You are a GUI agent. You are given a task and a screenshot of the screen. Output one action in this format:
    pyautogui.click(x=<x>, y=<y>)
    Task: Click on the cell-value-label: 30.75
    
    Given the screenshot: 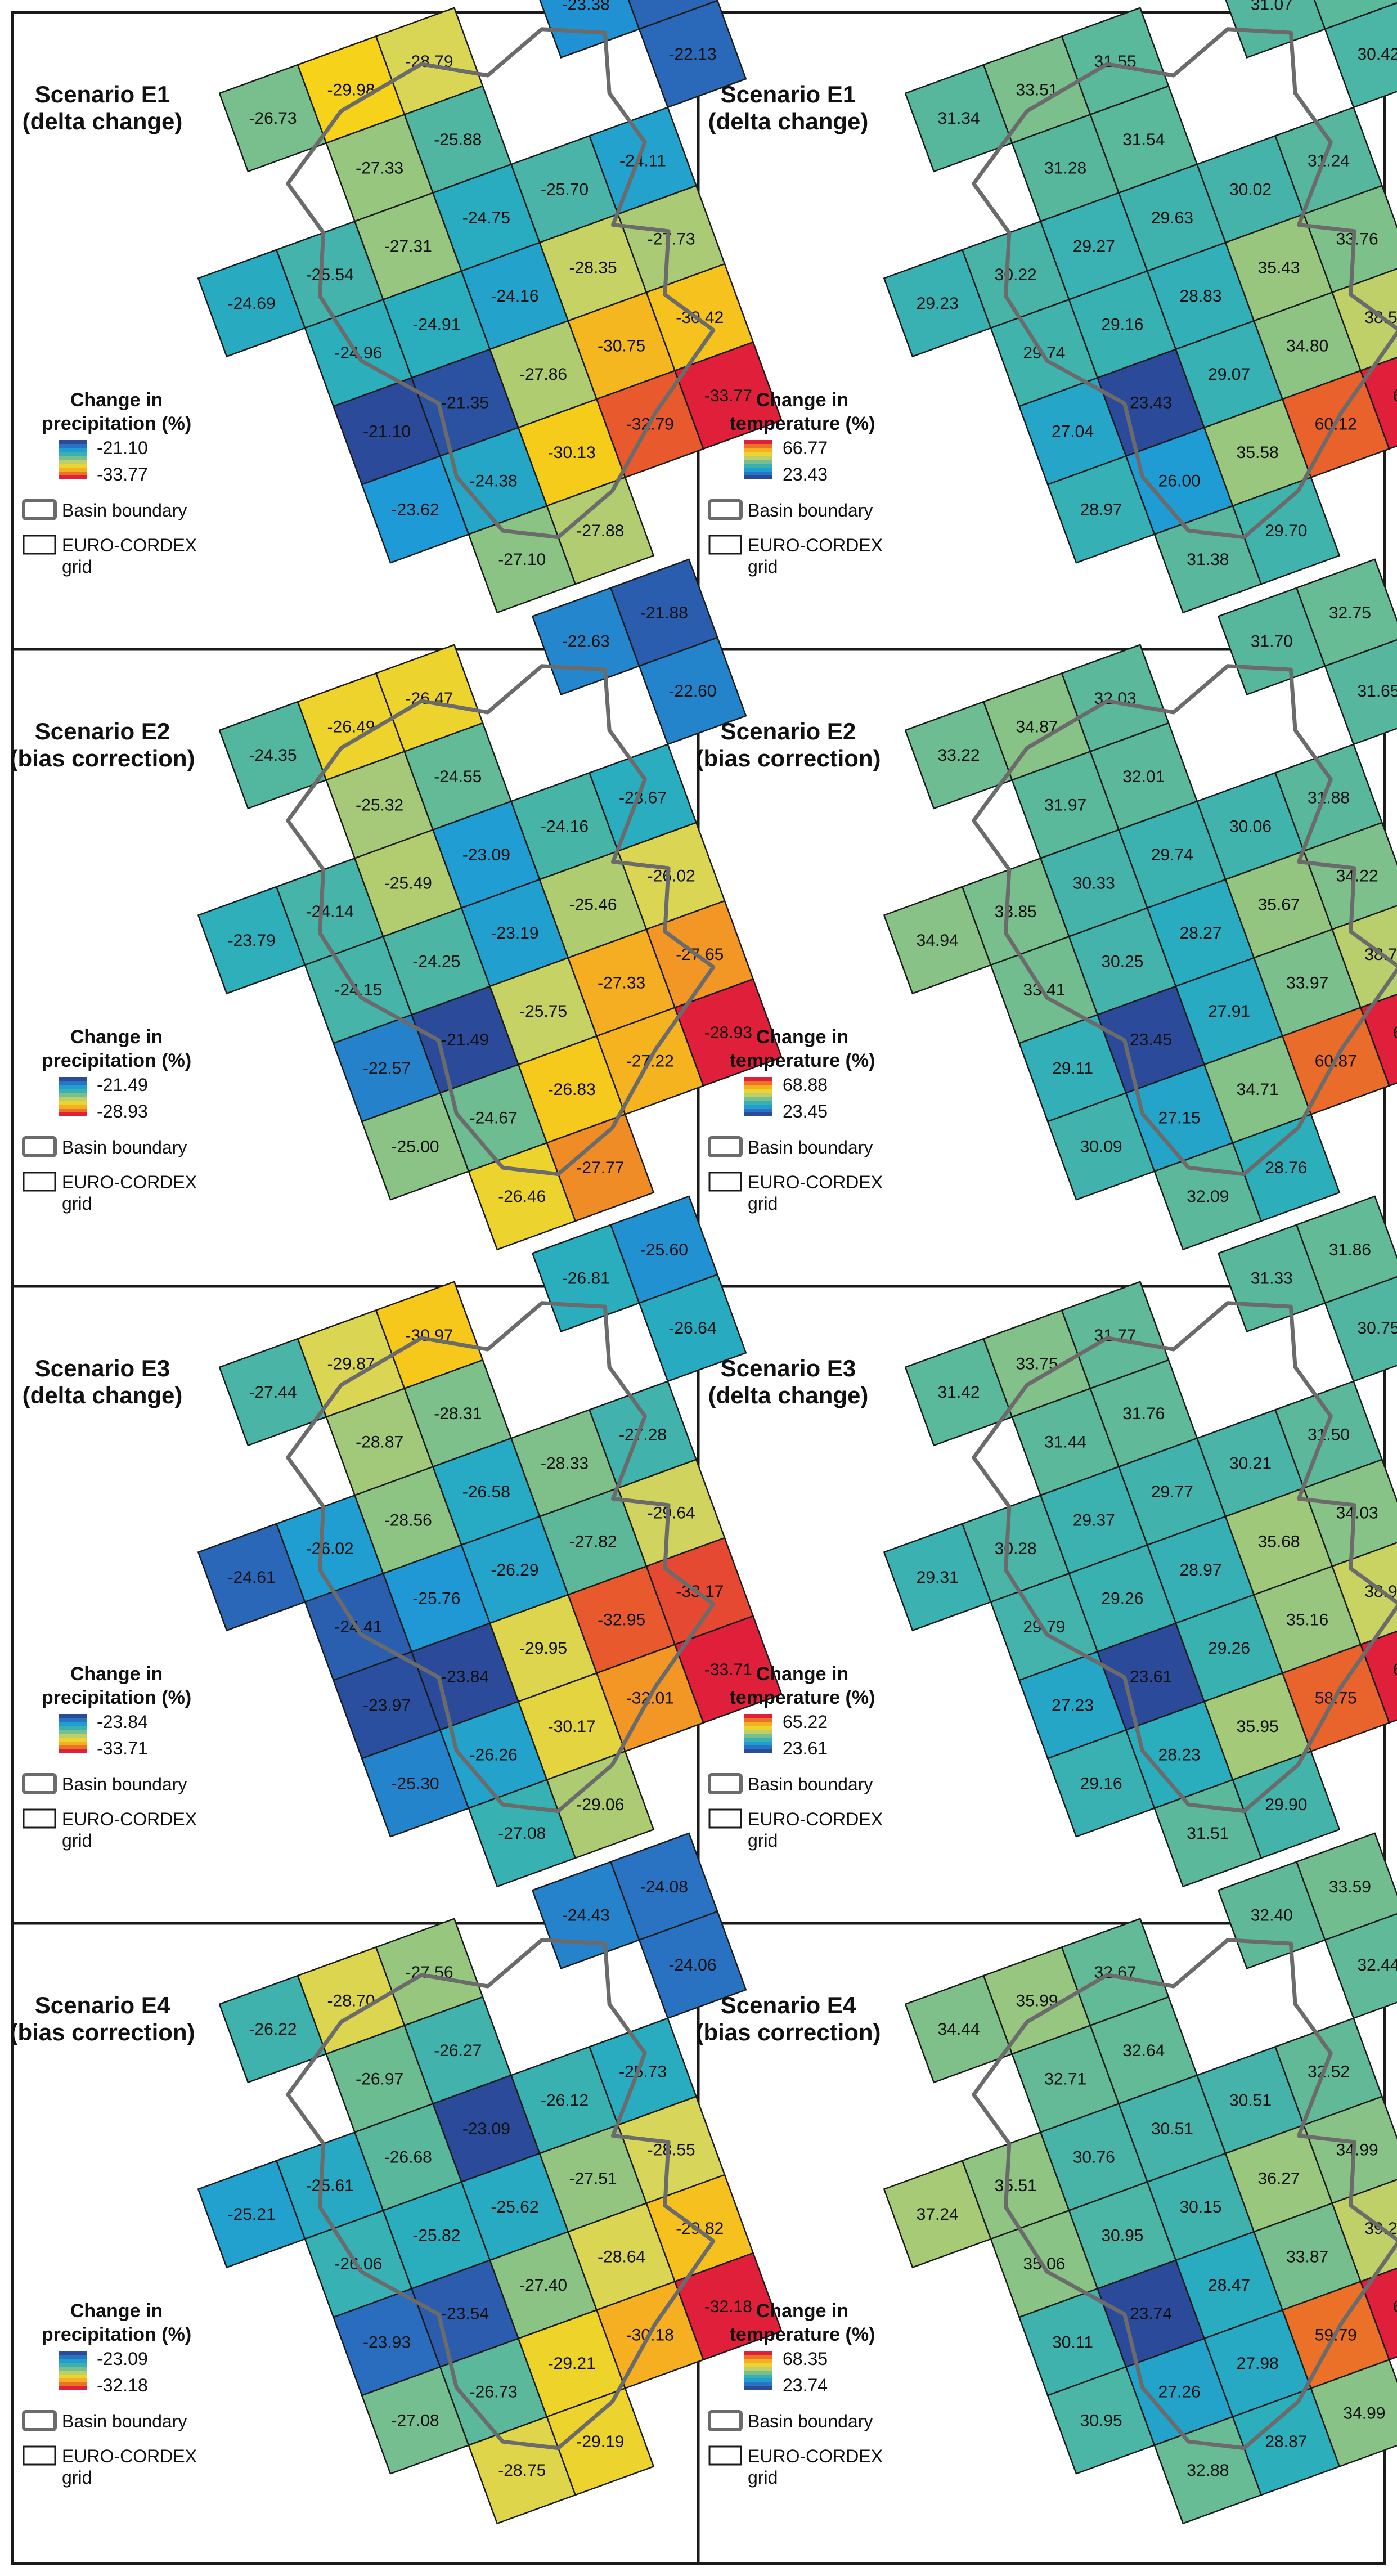 What is the action you would take?
    pyautogui.click(x=1377, y=1328)
    